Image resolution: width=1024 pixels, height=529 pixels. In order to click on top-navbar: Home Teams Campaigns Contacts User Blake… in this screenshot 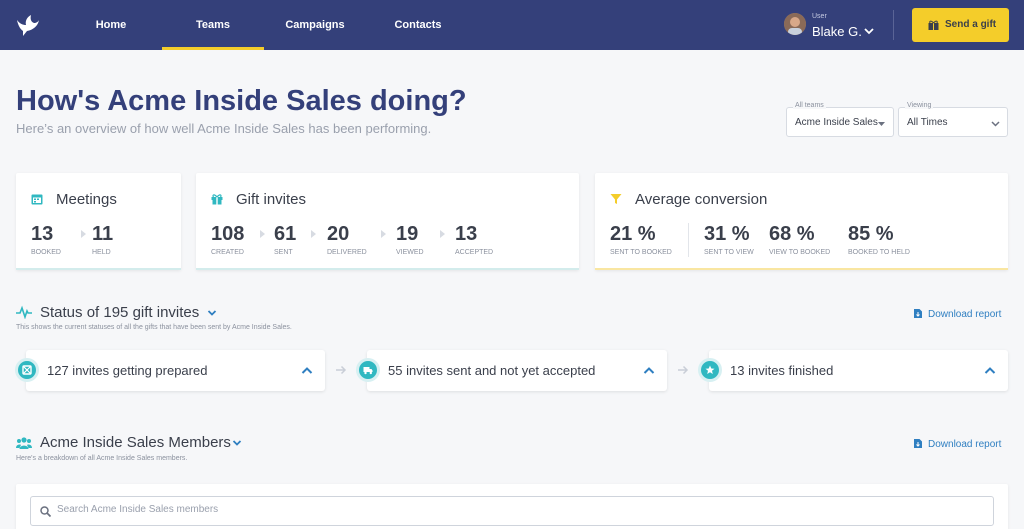, I will do `click(512, 25)`.